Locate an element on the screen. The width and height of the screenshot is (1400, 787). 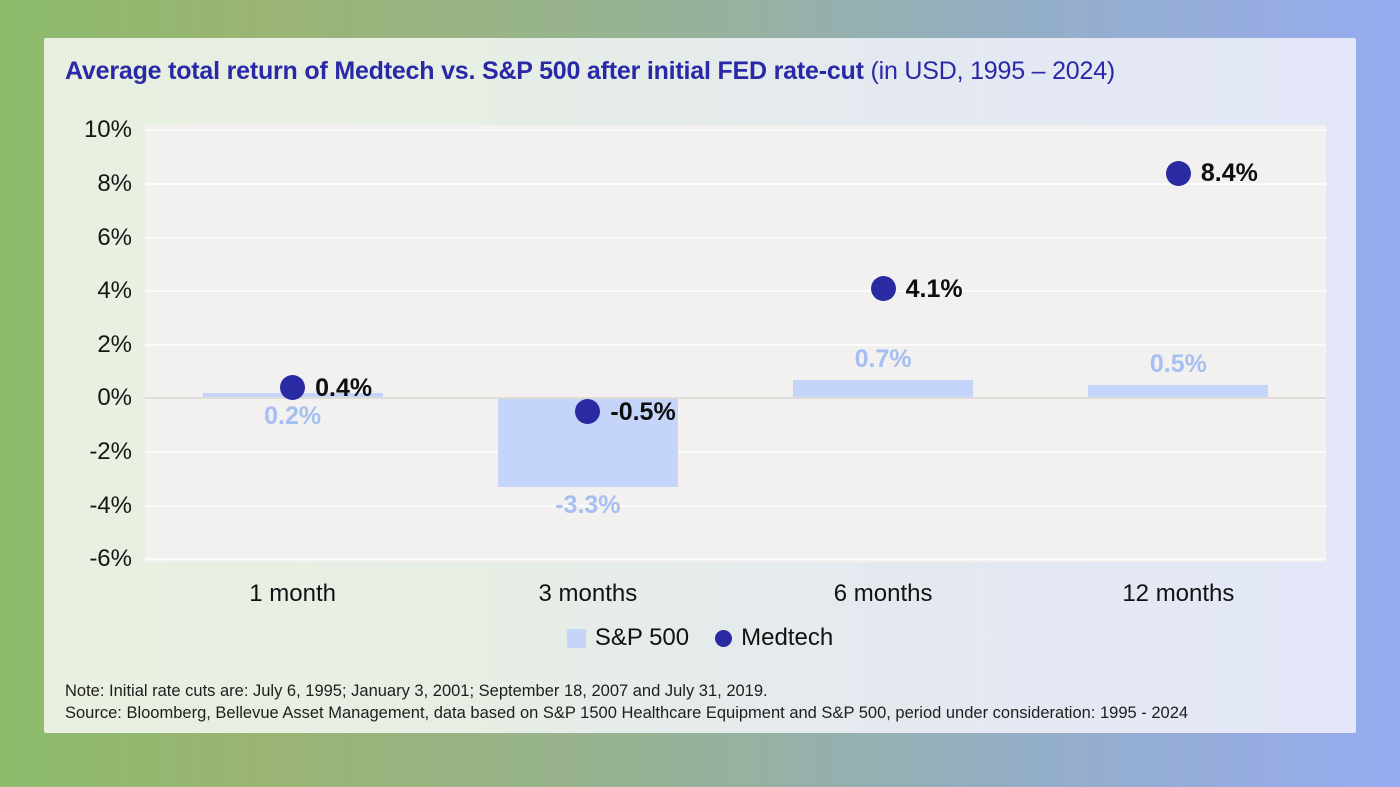
y-axis-tick-label: -6% is located at coordinates (110, 559).